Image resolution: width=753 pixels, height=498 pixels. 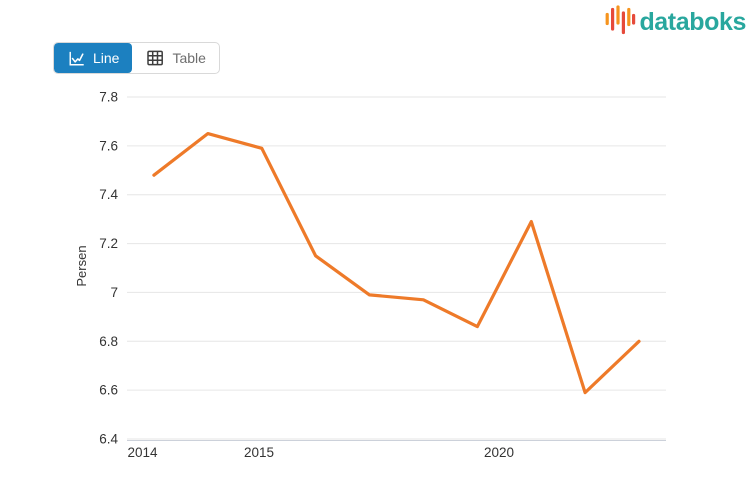 What do you see at coordinates (81, 265) in the screenshot?
I see `y-axis-title: Persen` at bounding box center [81, 265].